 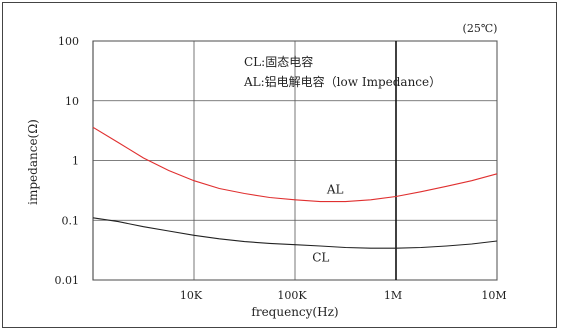 I want to click on x-tick-label: 10M, so click(x=493, y=295).